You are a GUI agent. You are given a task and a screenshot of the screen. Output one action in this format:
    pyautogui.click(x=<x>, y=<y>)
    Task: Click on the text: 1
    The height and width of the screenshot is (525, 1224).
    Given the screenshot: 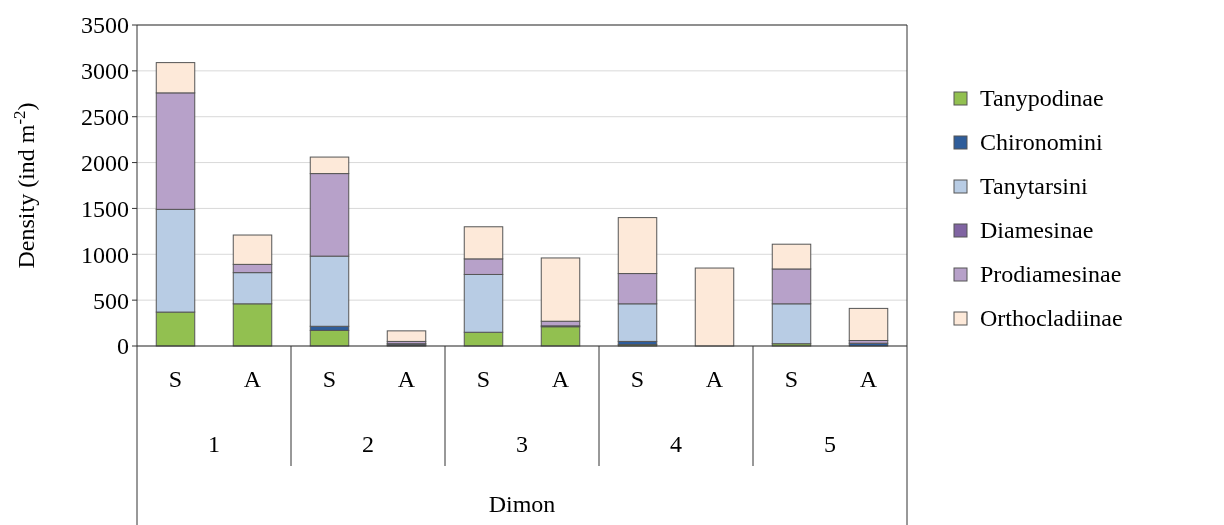 What is the action you would take?
    pyautogui.click(x=214, y=444)
    